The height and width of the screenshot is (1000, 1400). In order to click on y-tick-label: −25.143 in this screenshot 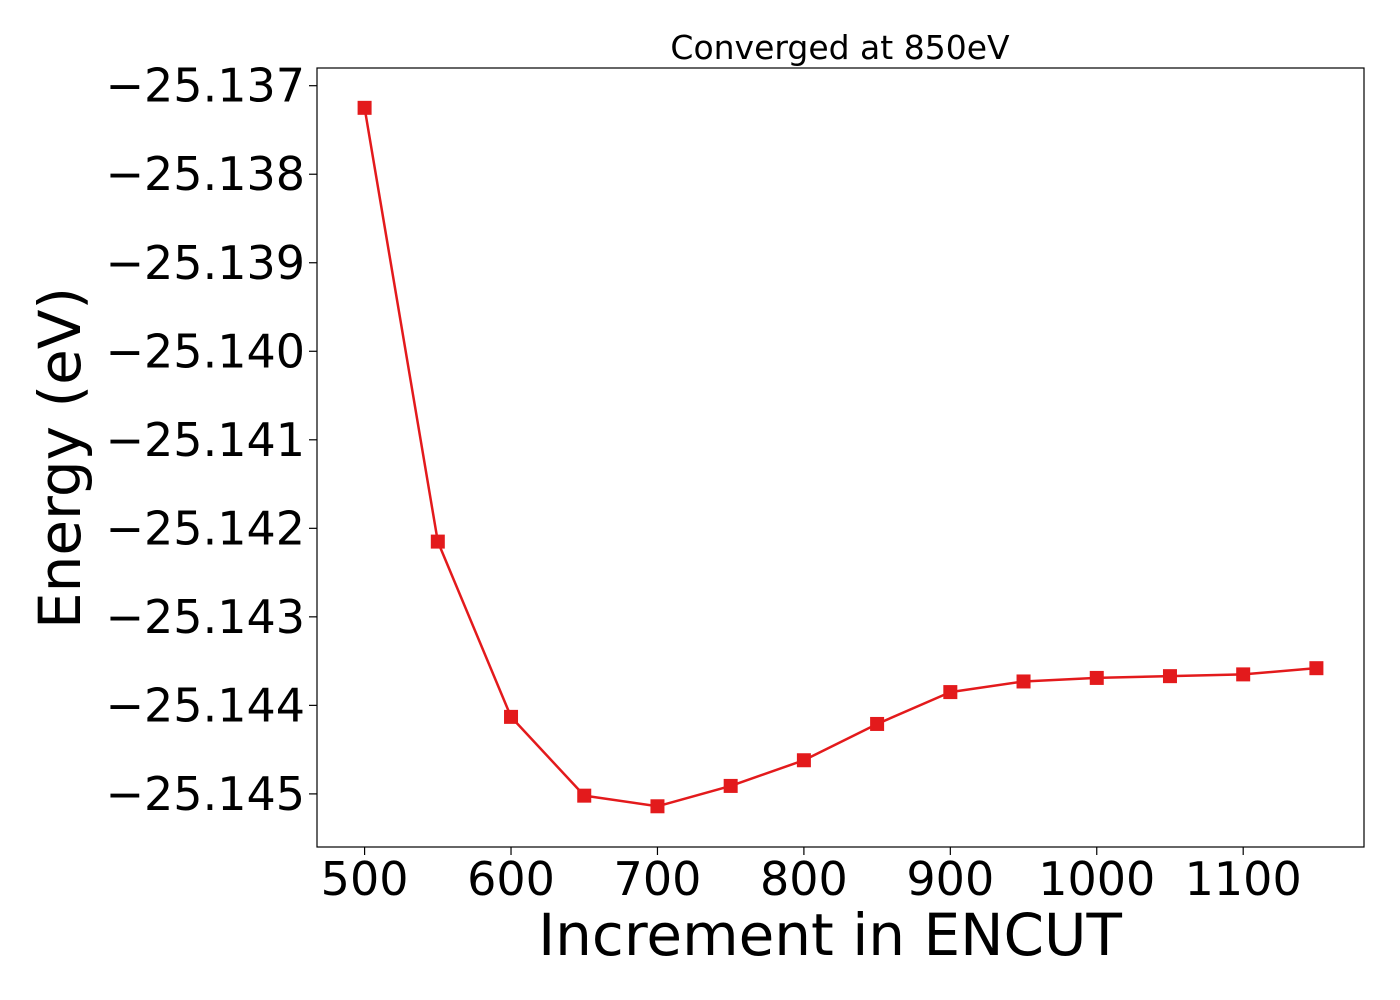, I will do `click(206, 617)`.